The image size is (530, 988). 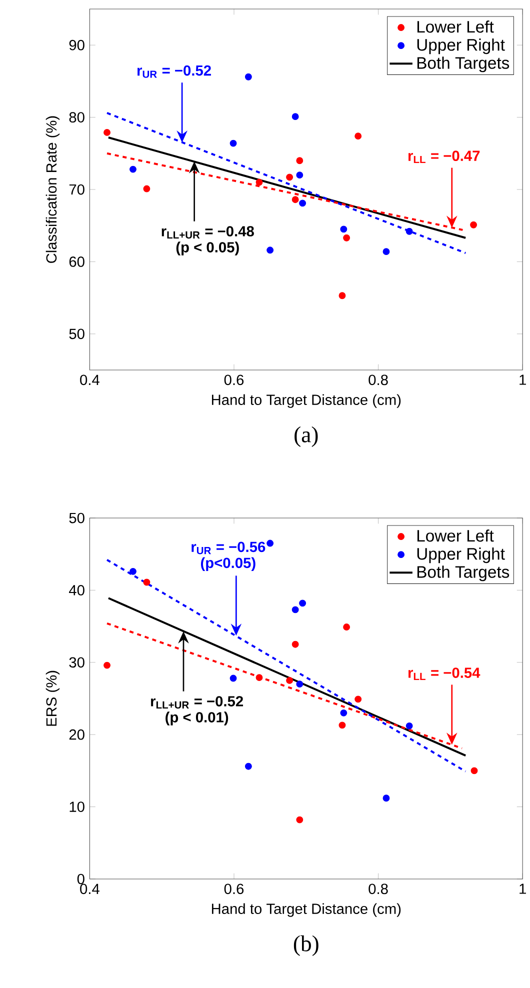 What do you see at coordinates (306, 436) in the screenshot?
I see `text: (a)` at bounding box center [306, 436].